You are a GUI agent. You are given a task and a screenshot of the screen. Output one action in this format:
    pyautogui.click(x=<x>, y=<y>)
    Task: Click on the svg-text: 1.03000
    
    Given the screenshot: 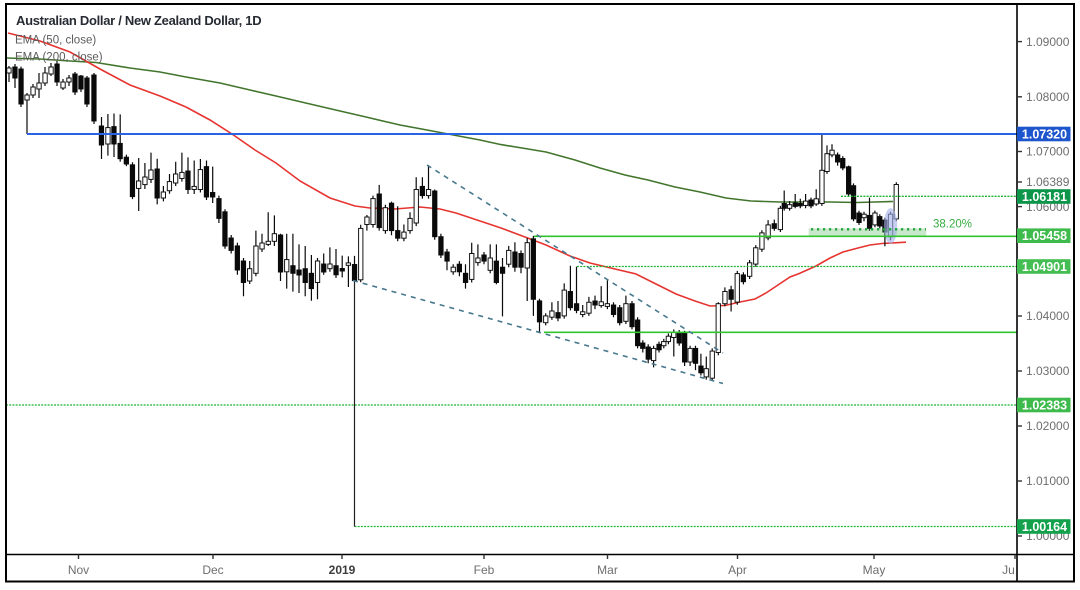 What is the action you would take?
    pyautogui.click(x=1048, y=371)
    